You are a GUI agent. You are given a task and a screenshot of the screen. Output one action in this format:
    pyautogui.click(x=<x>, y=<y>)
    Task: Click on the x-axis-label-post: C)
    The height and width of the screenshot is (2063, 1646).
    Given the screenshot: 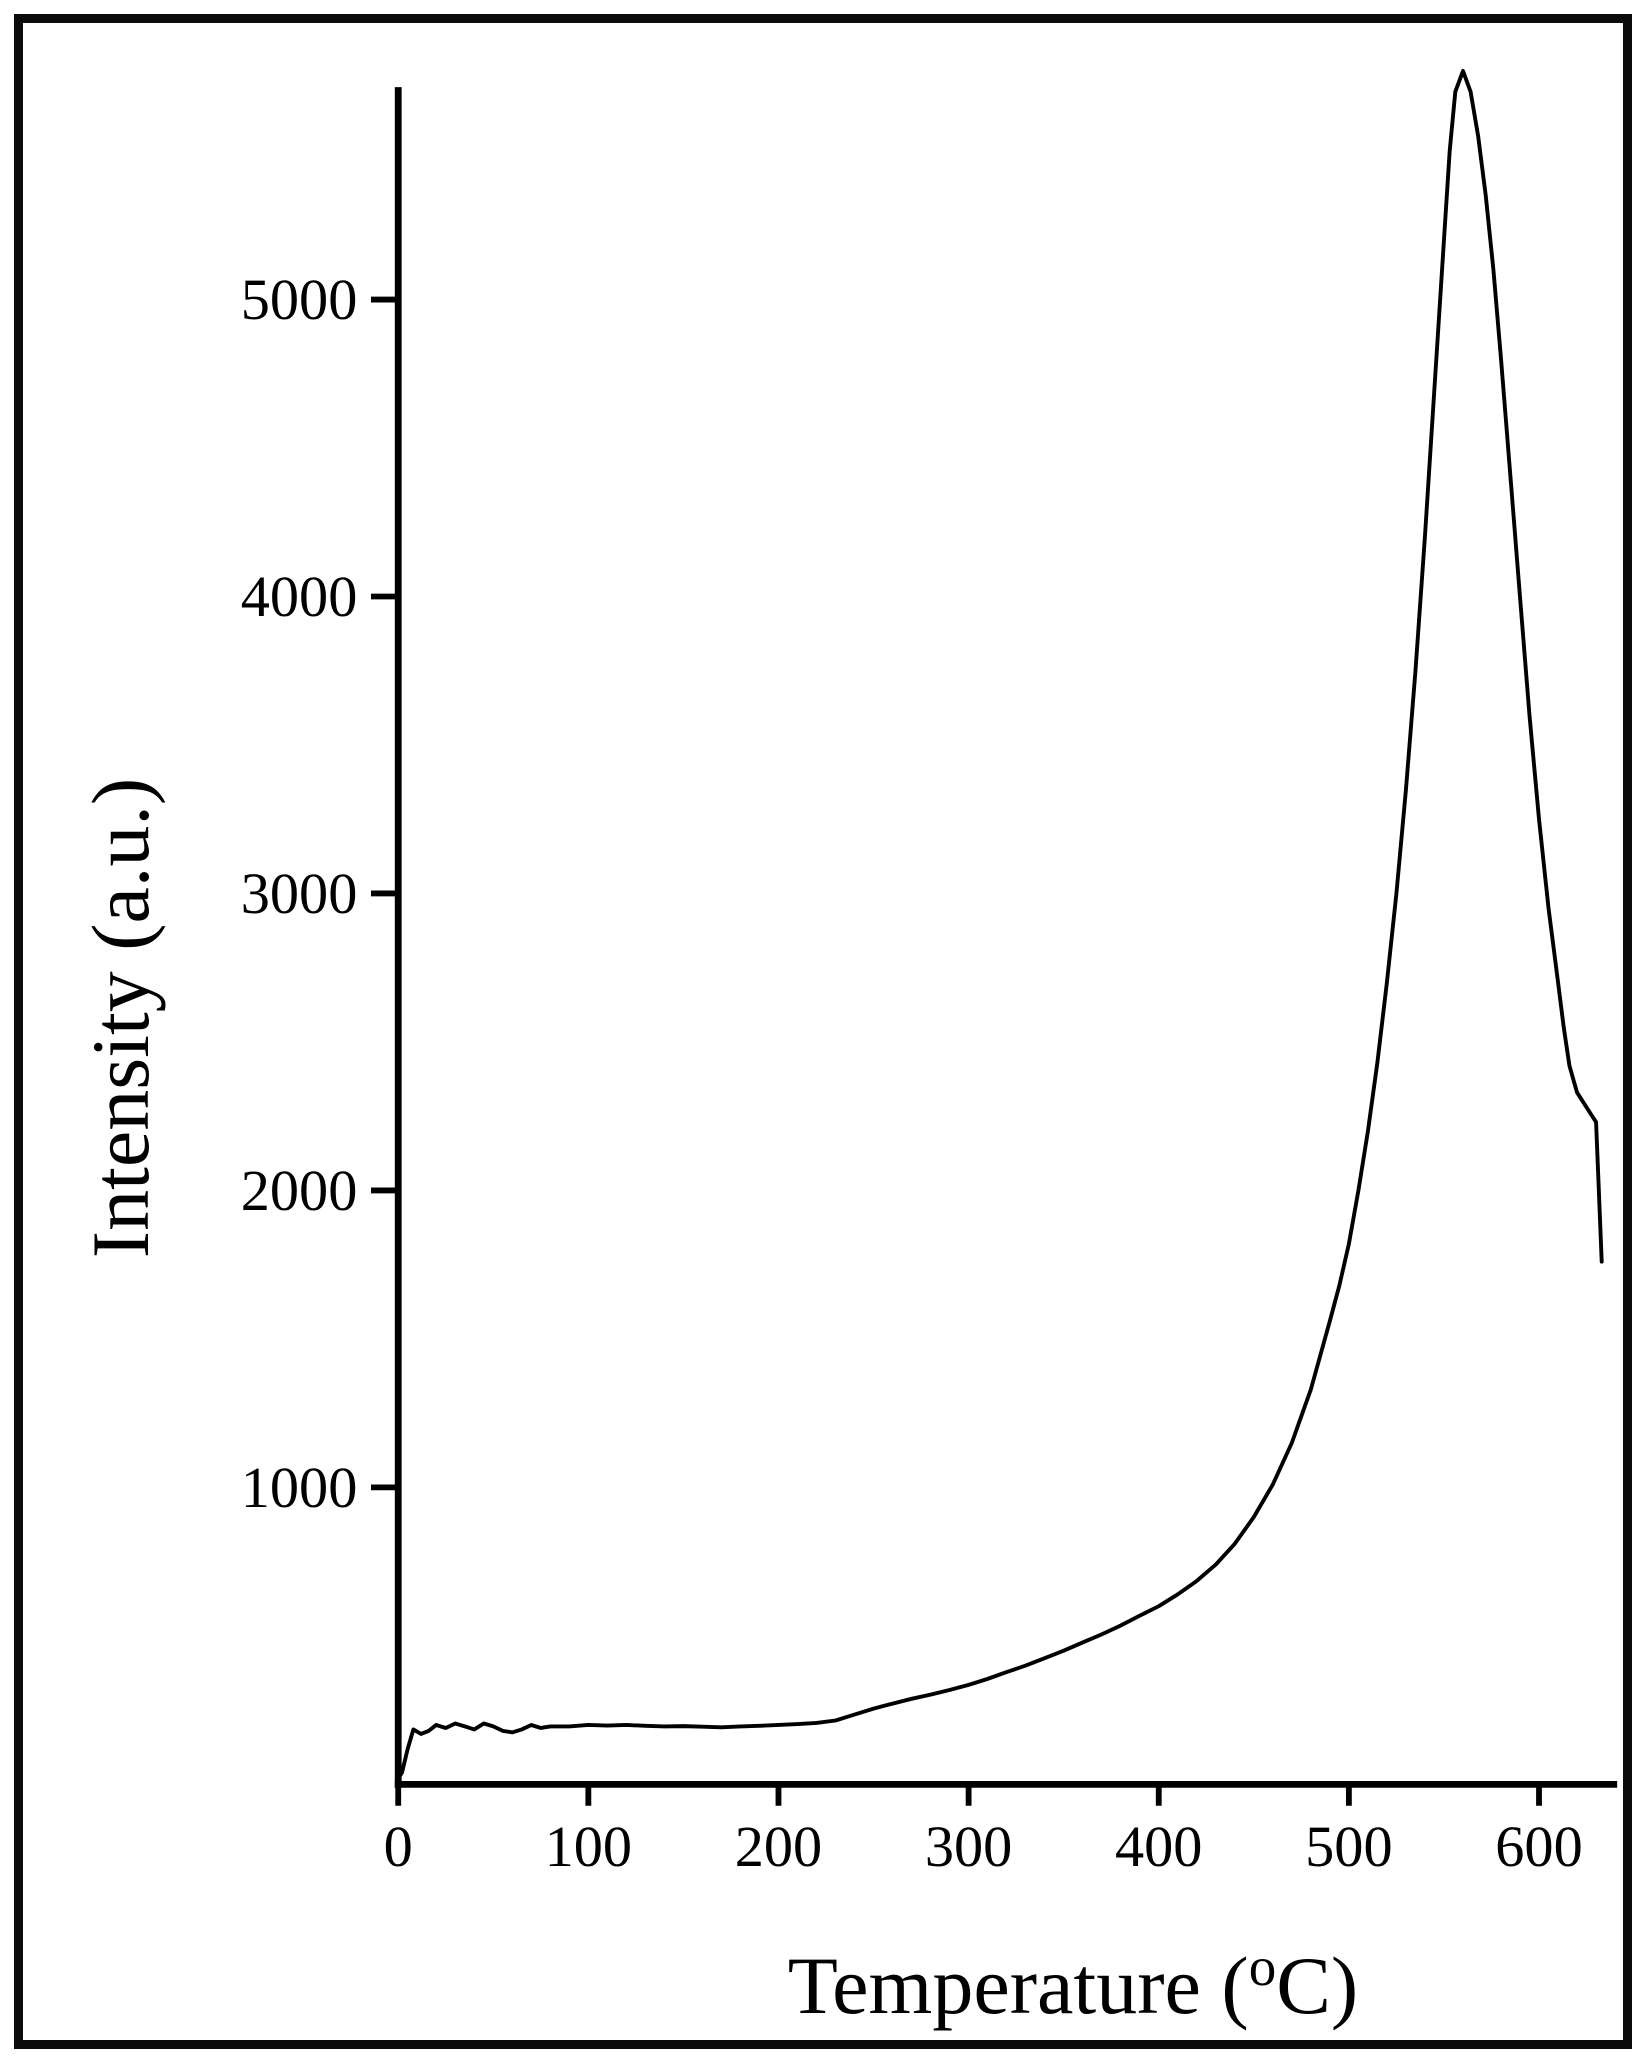 What is the action you would take?
    pyautogui.click(x=1317, y=1985)
    